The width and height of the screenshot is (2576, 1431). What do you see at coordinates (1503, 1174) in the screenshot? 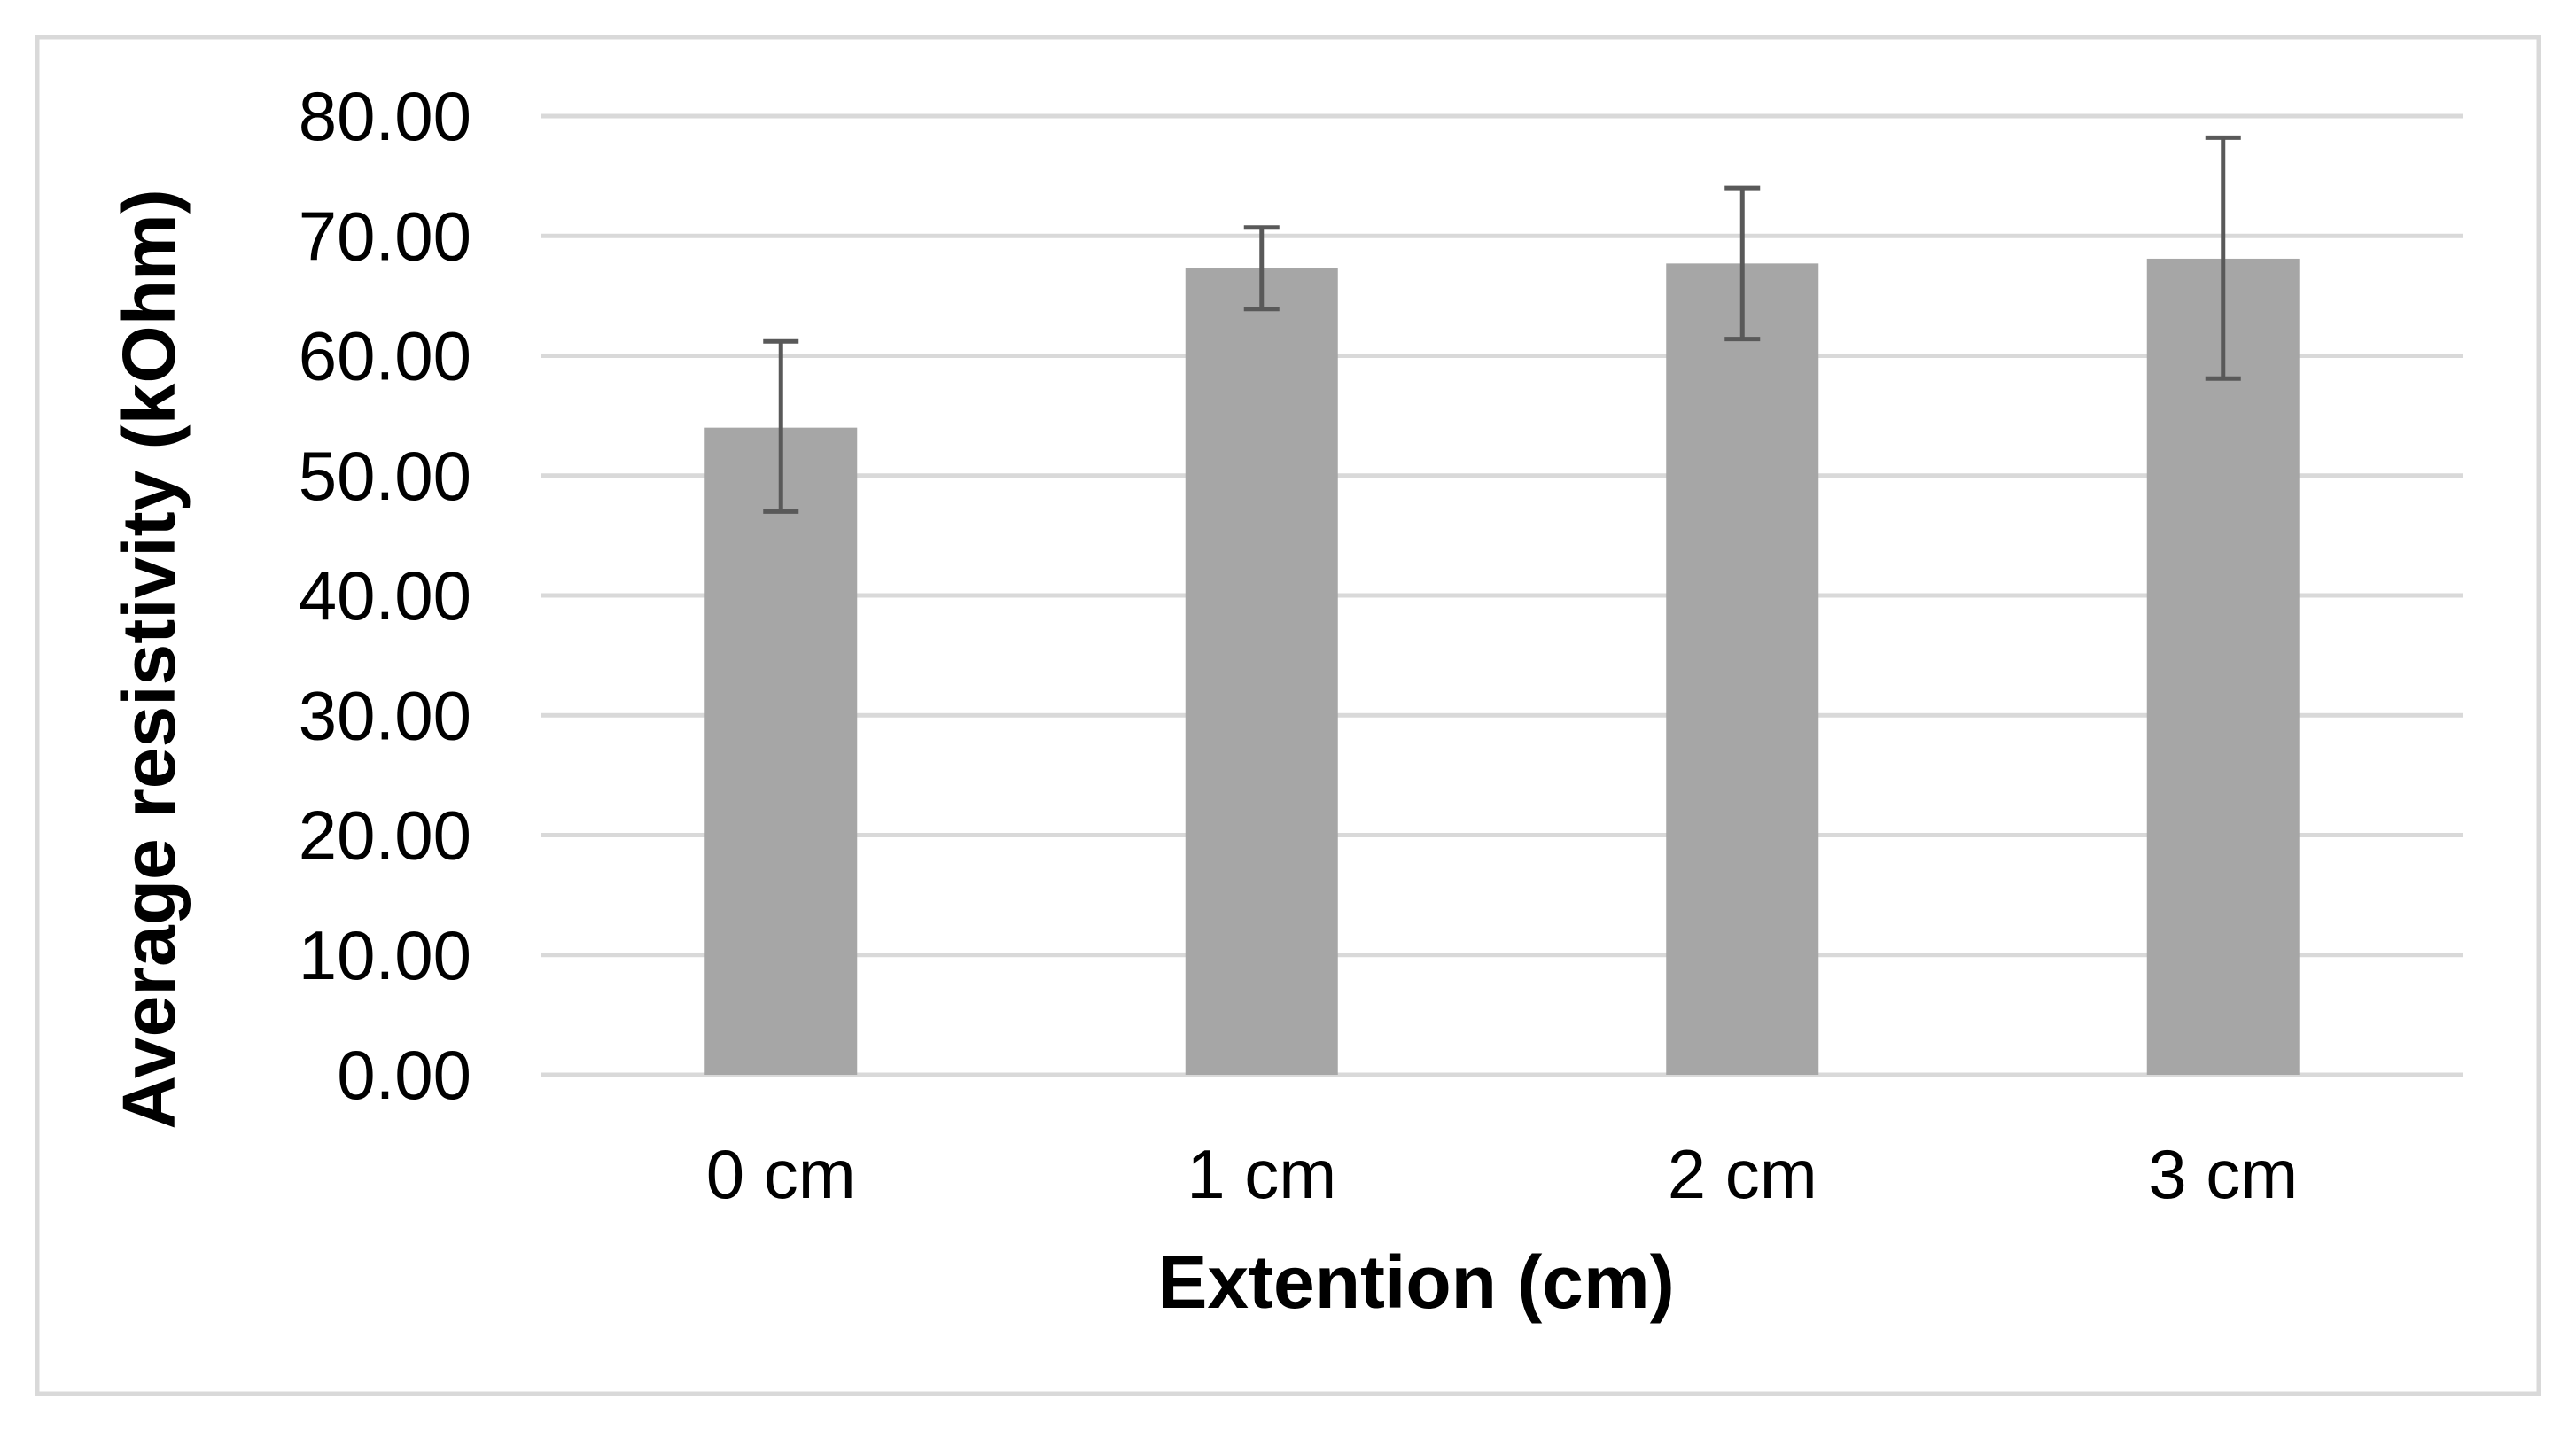
I see `x-tick-labels: 0 cm 1 cm 2 cm 3 cm` at bounding box center [1503, 1174].